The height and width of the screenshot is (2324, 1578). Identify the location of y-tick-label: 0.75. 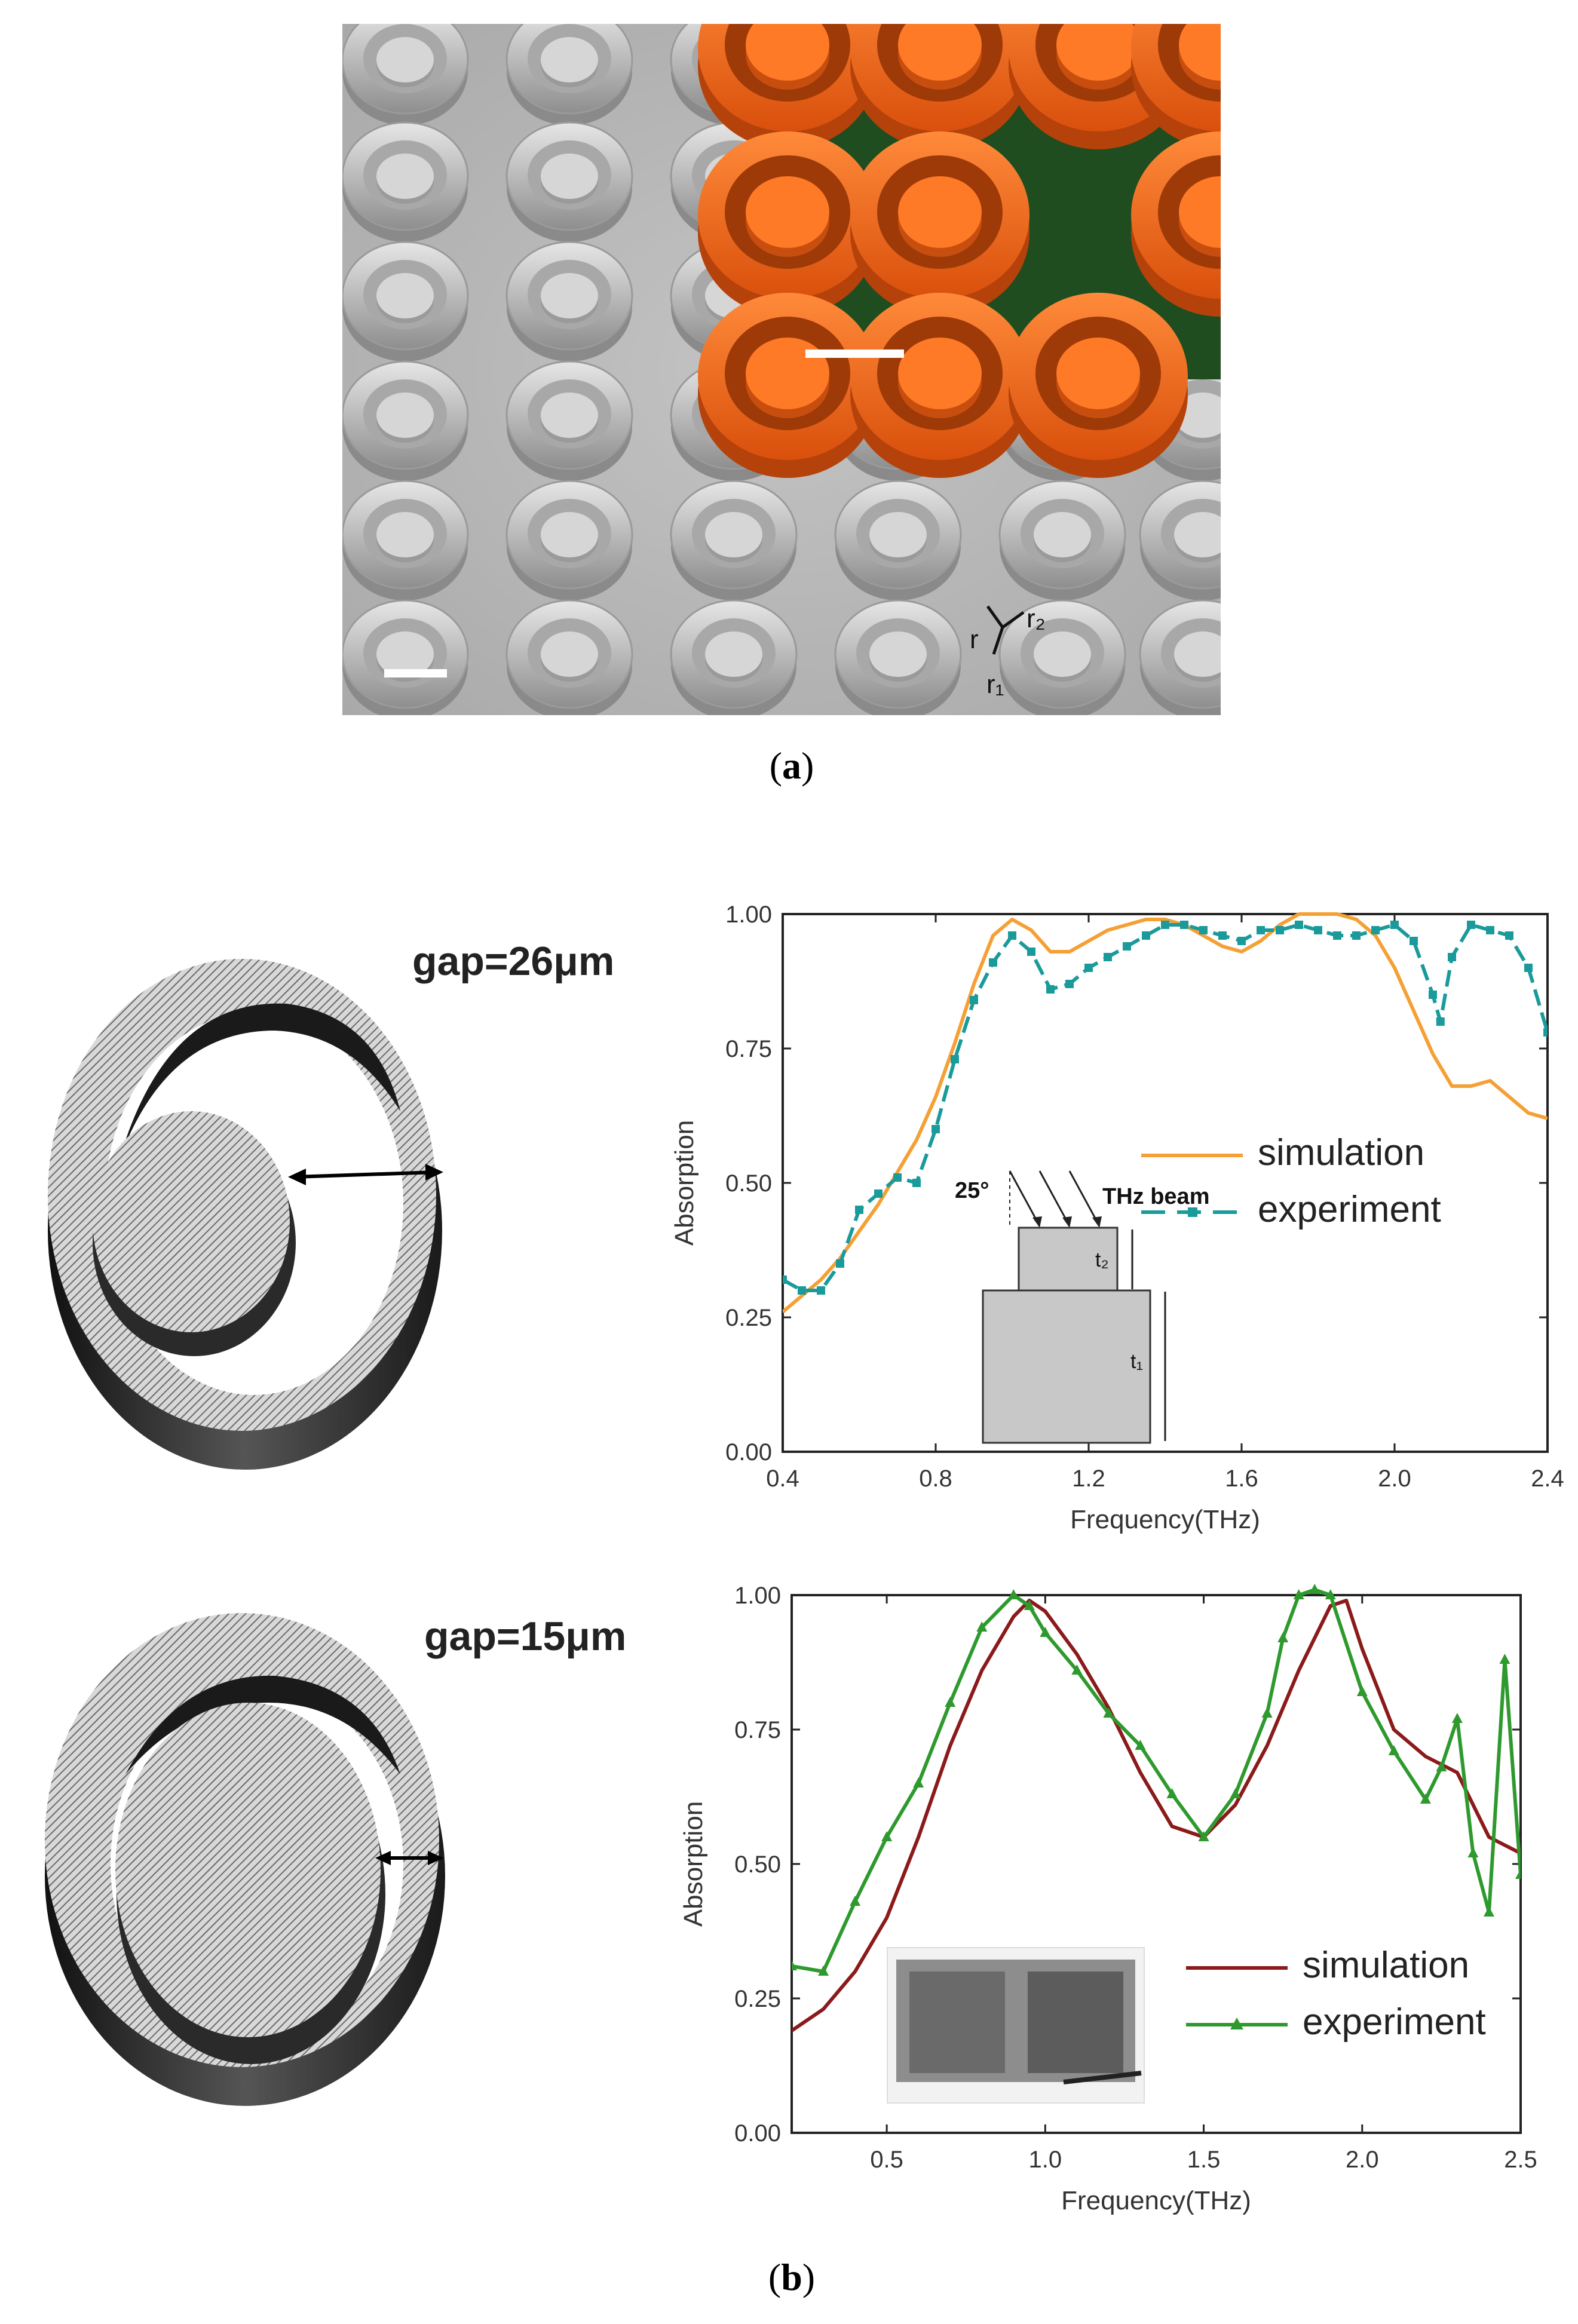
(757, 1730).